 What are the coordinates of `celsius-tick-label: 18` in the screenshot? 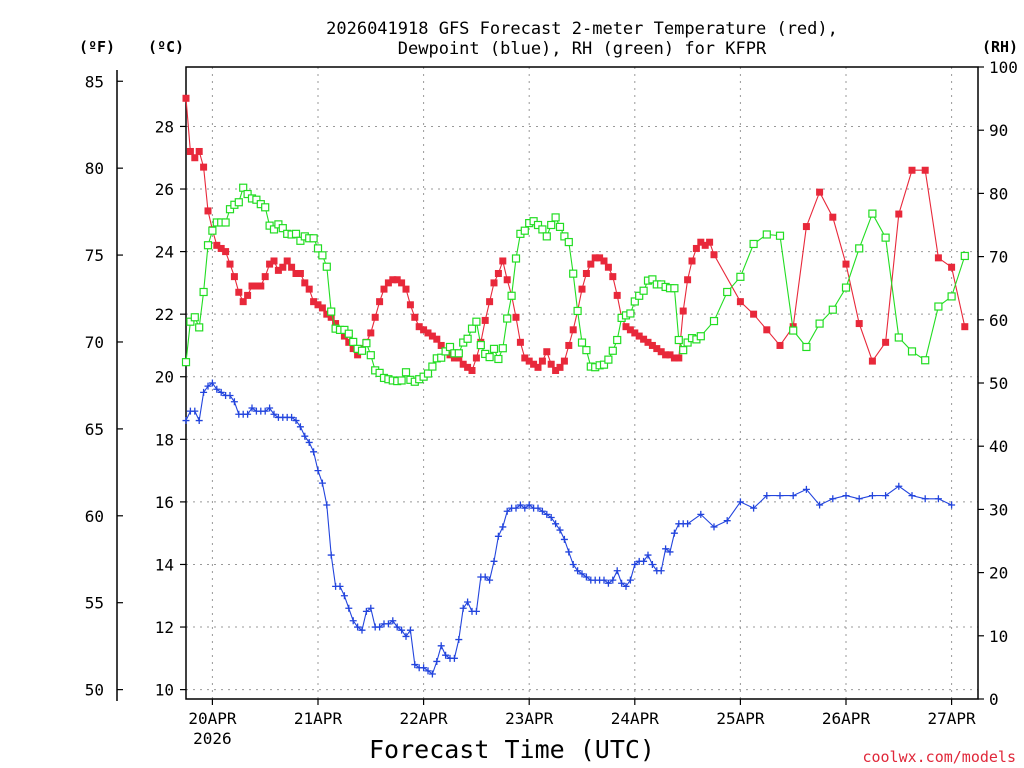 It's located at (164, 439).